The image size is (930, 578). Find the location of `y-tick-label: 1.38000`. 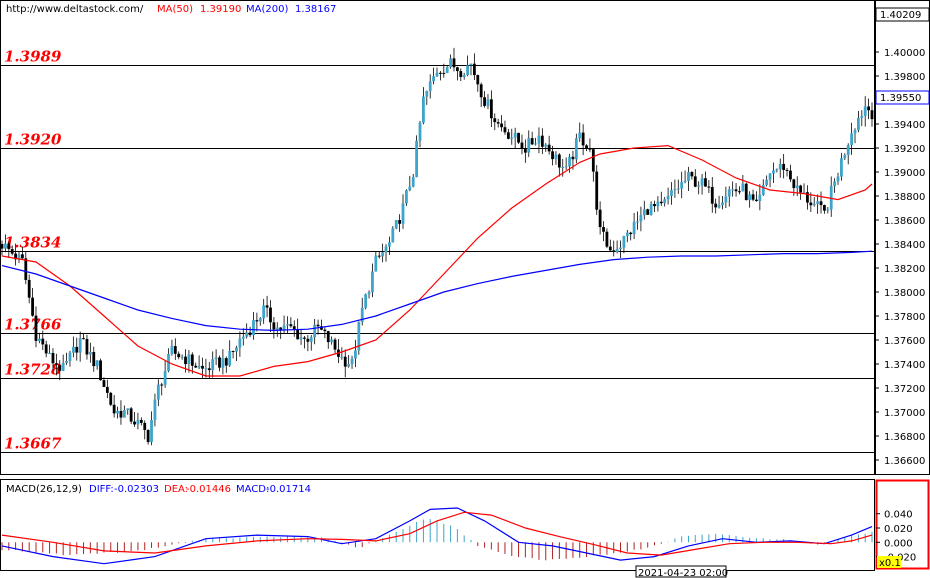

y-tick-label: 1.38000 is located at coordinates (904, 293).